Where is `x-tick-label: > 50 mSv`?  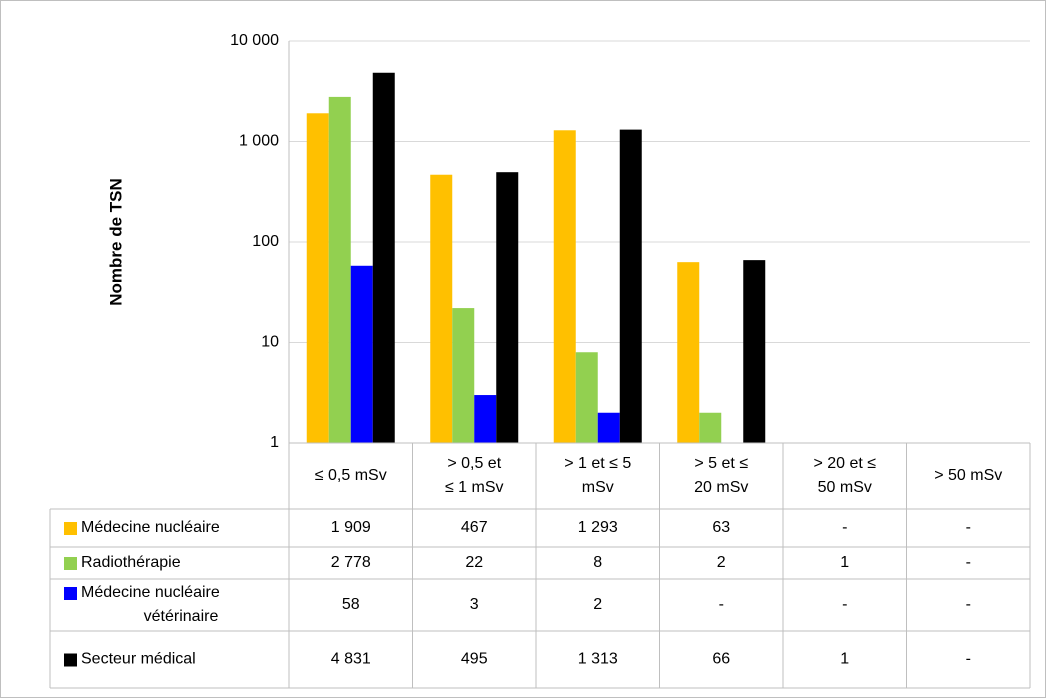 x-tick-label: > 50 mSv is located at coordinates (968, 475).